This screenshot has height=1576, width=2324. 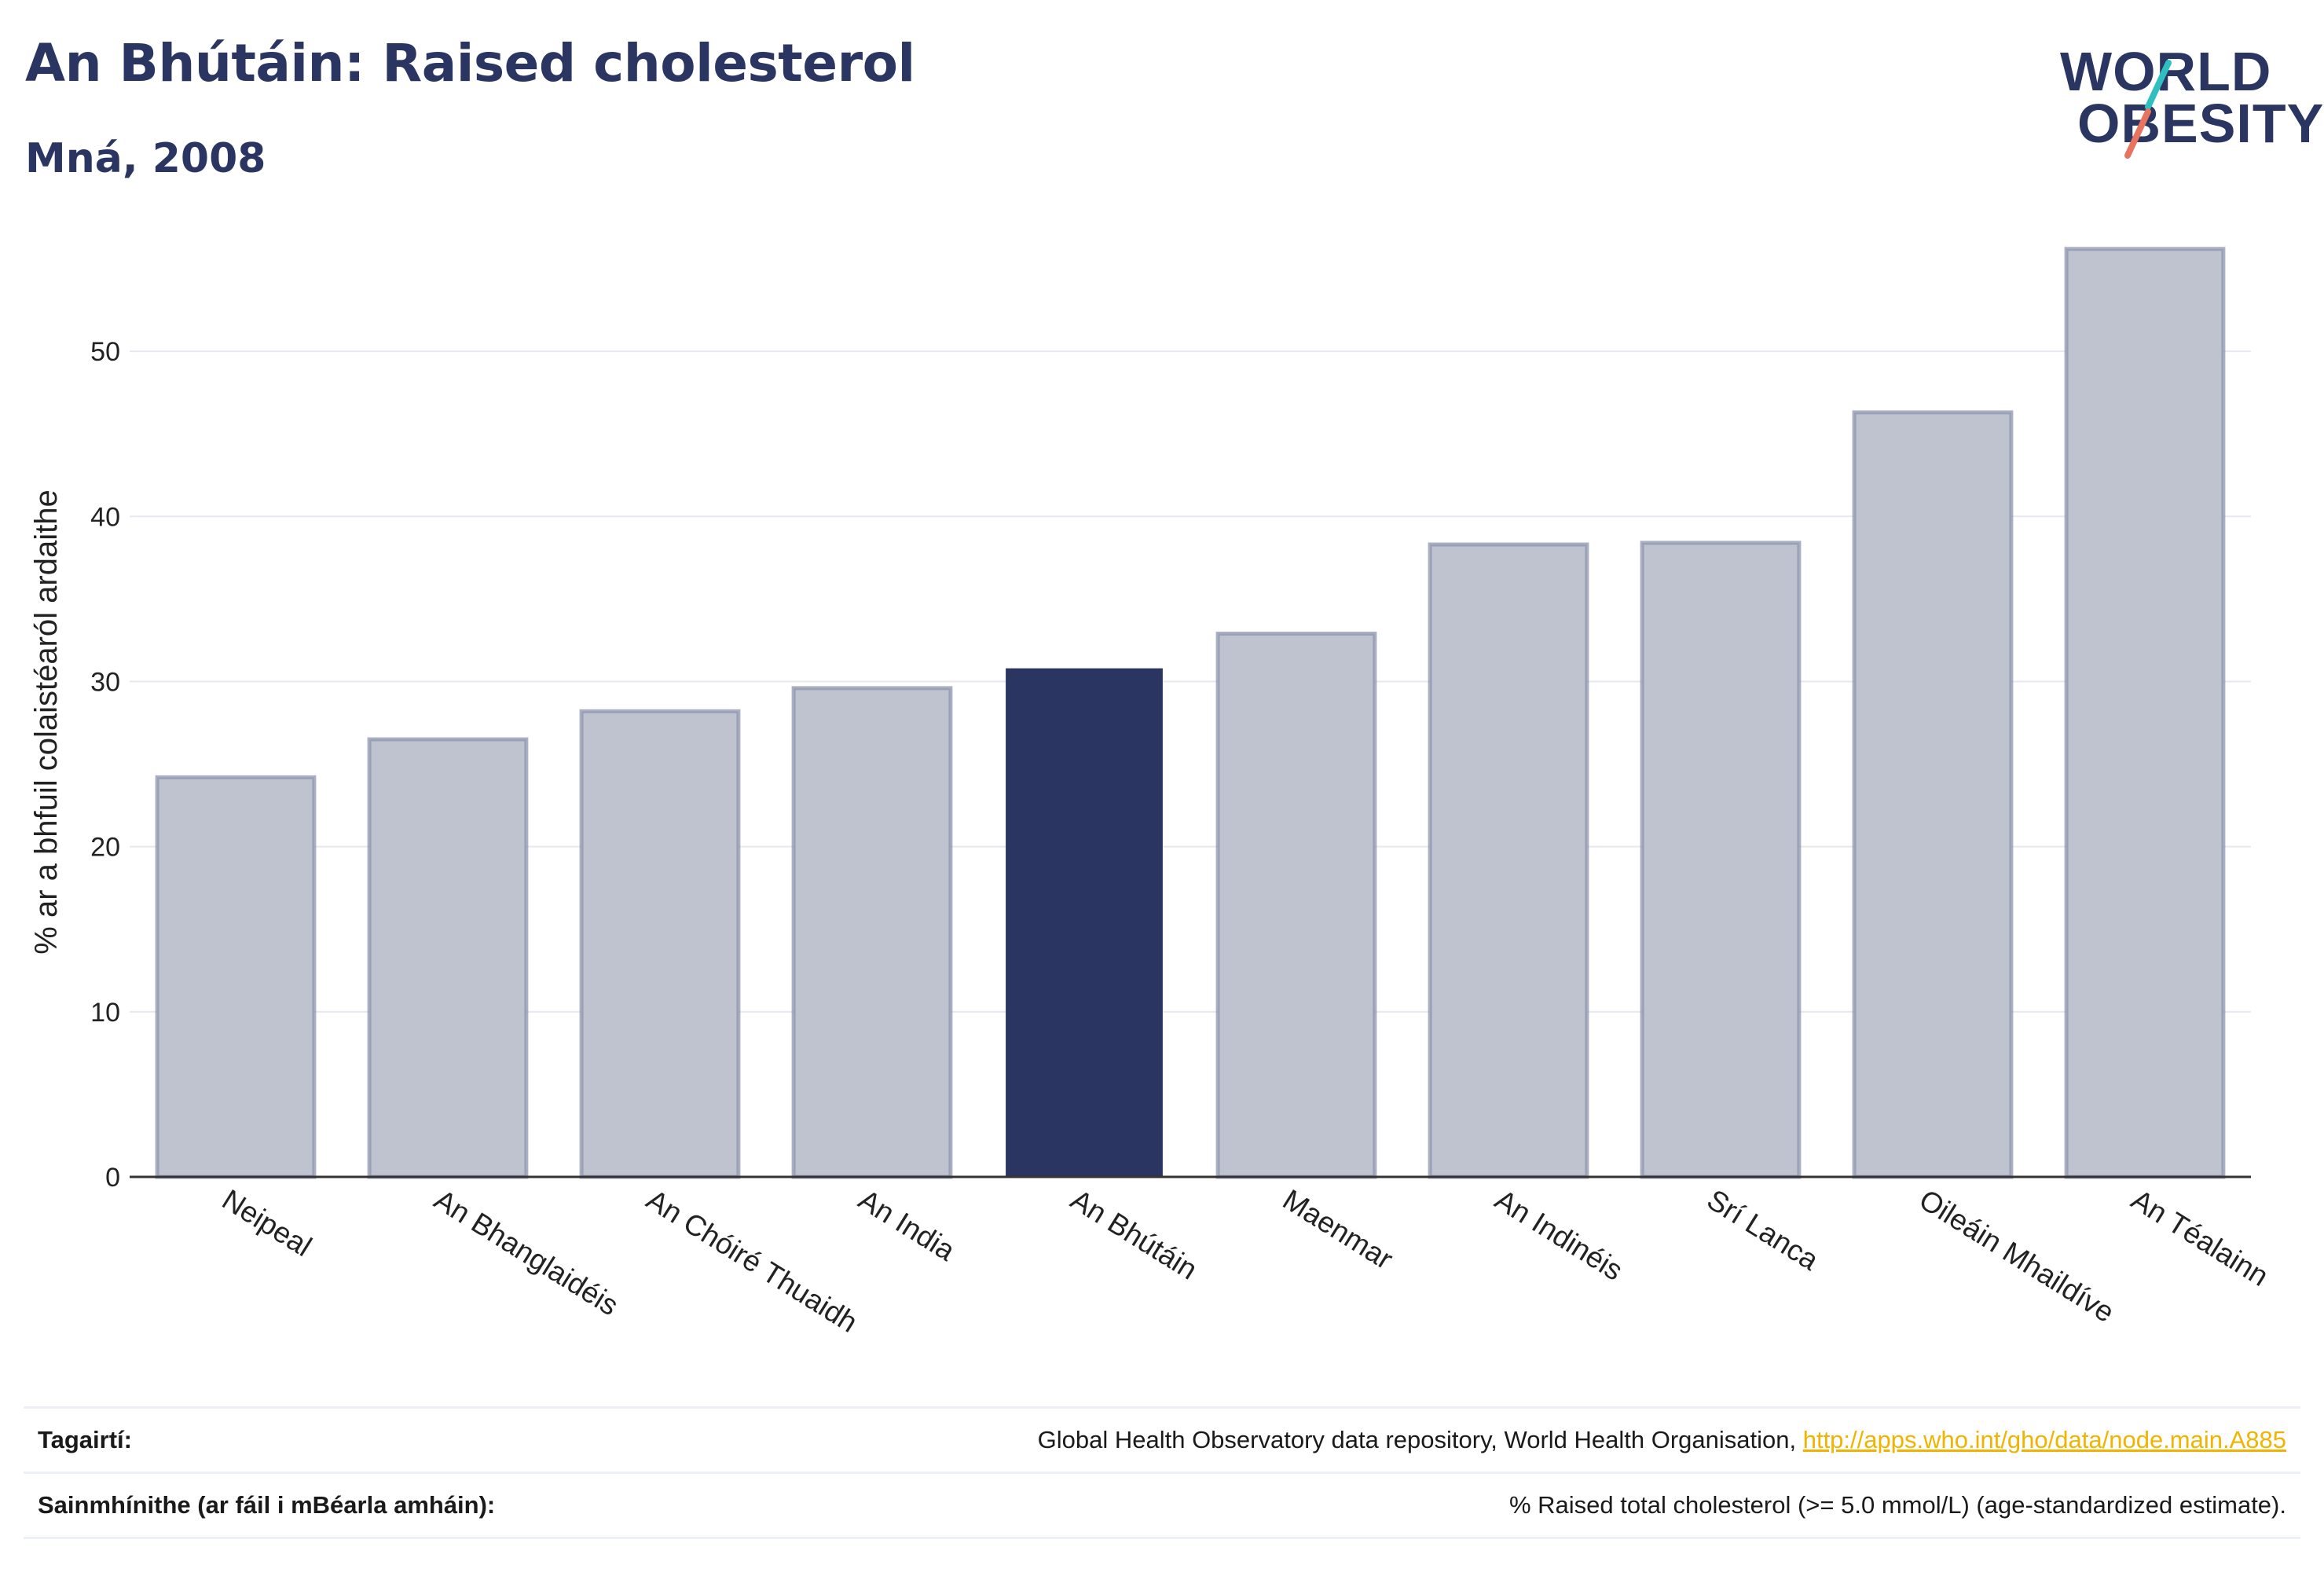 I want to click on x-tick-label: Neipeal, so click(x=267, y=1223).